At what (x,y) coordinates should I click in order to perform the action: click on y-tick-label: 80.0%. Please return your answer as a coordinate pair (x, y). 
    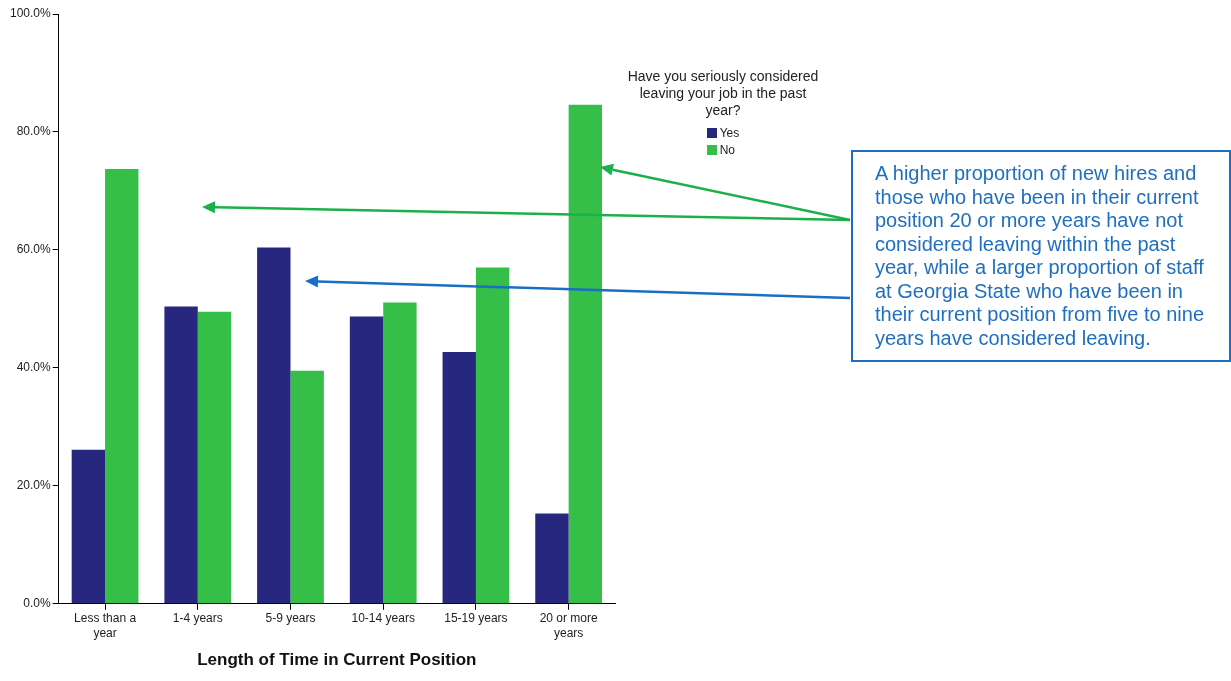
    Looking at the image, I should click on (34, 131).